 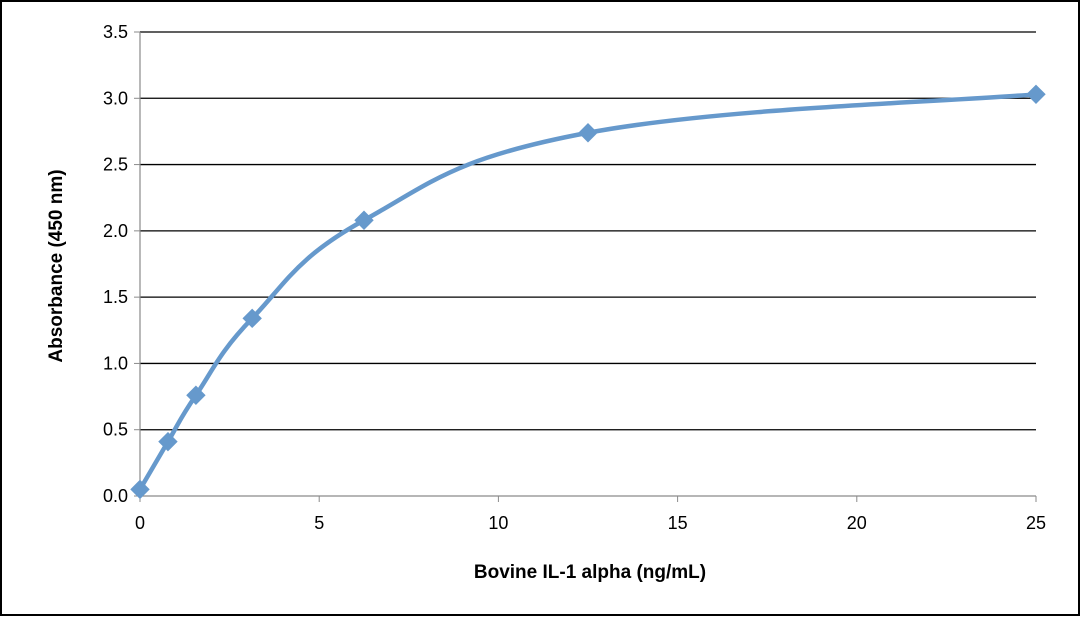 What do you see at coordinates (115, 297) in the screenshot?
I see `y-tick-label: 1.5` at bounding box center [115, 297].